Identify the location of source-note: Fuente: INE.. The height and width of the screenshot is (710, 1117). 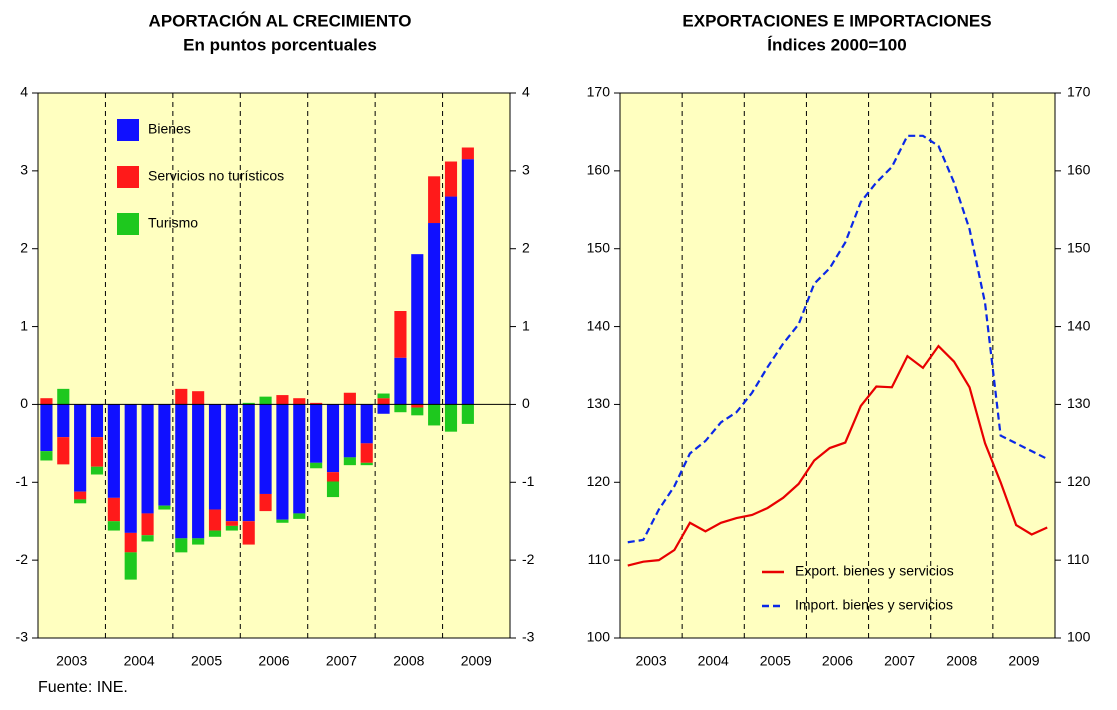
(83, 687).